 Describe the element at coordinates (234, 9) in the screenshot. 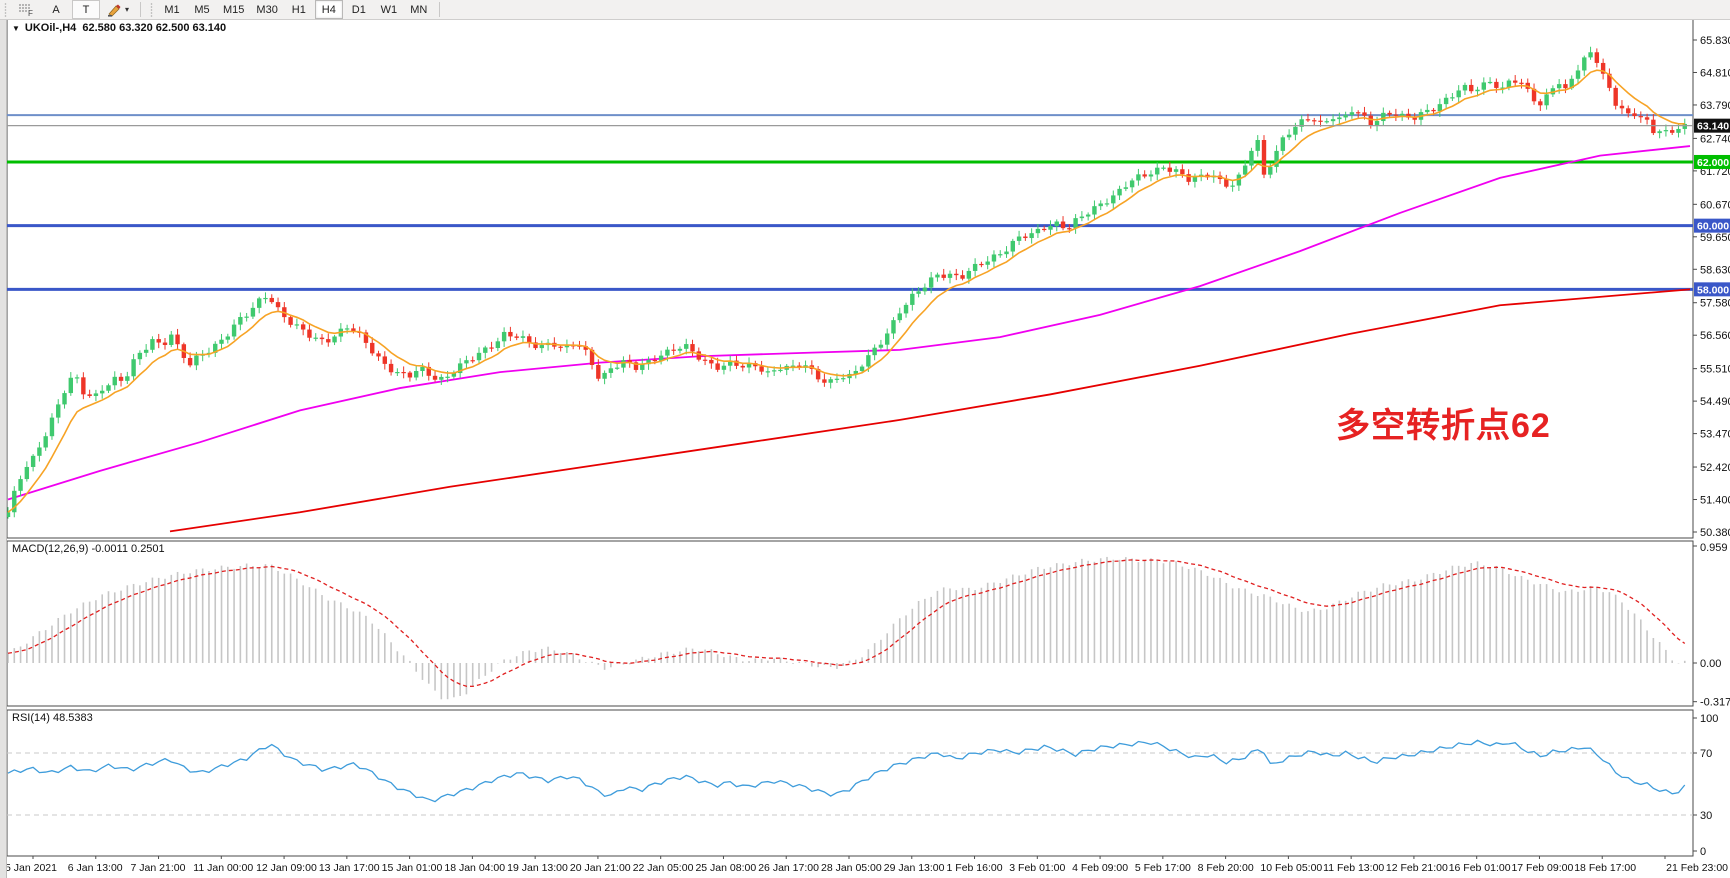

I see `timeframe-button-M15: M15` at that location.